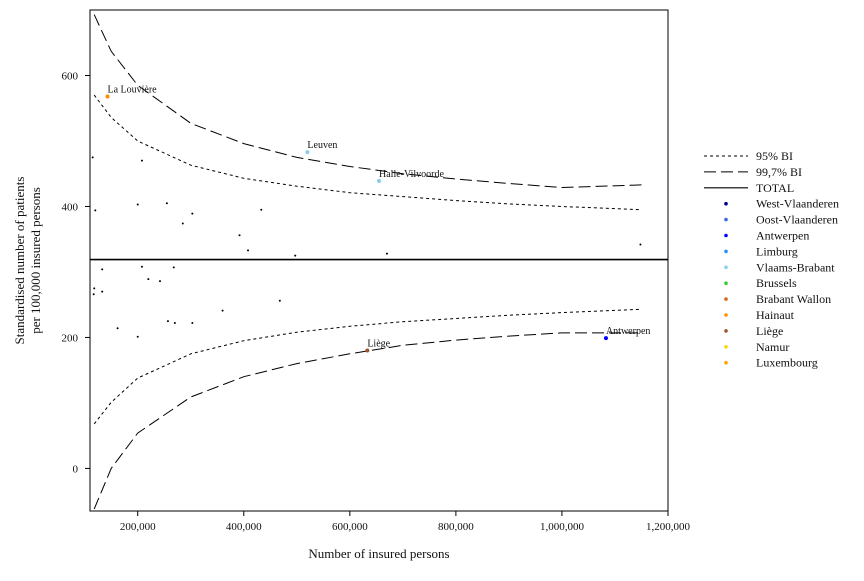  I want to click on legend-label: Oost-Vlaanderen, so click(797, 220).